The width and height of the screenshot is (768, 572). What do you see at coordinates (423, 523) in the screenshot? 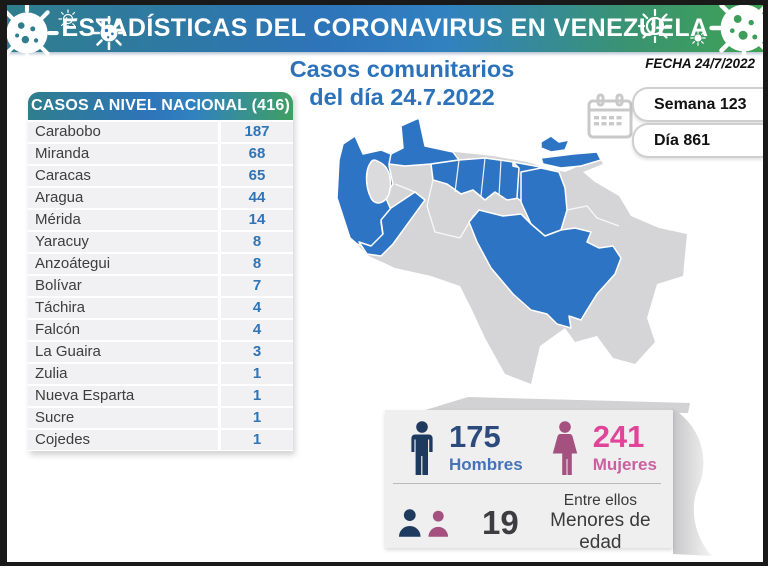
I see `children-icons` at bounding box center [423, 523].